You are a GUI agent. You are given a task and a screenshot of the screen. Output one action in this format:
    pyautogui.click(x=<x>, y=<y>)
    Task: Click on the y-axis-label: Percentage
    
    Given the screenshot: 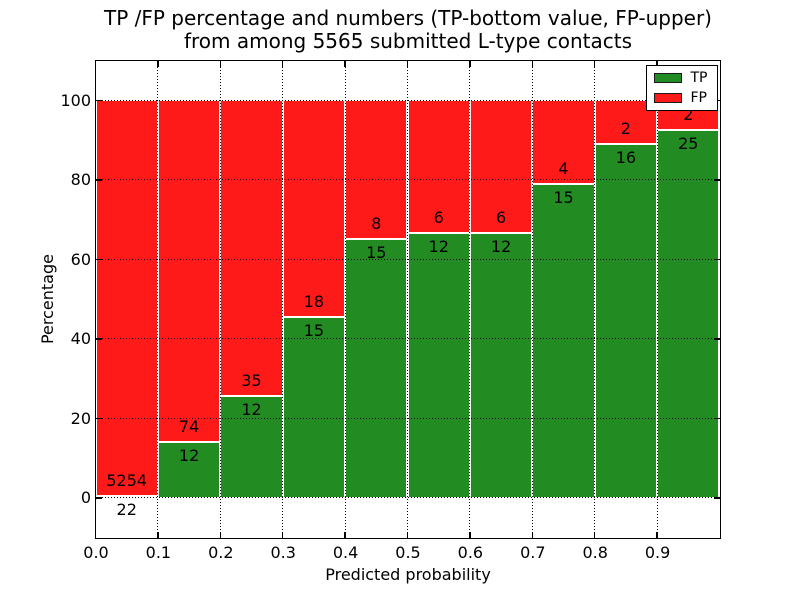 What is the action you would take?
    pyautogui.click(x=47, y=299)
    